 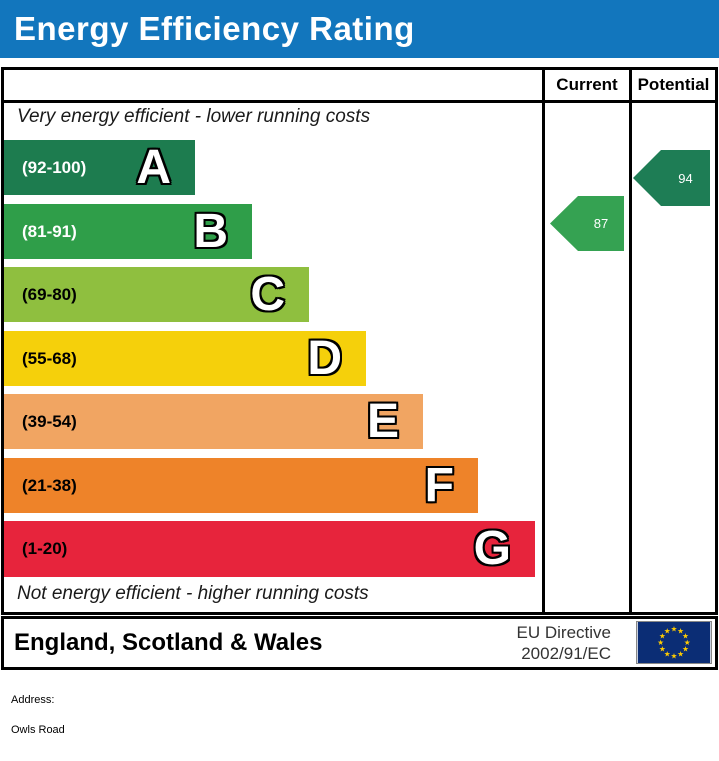 I want to click on eu-directive-label: EU Directive 2002/91/EC, so click(x=564, y=643).